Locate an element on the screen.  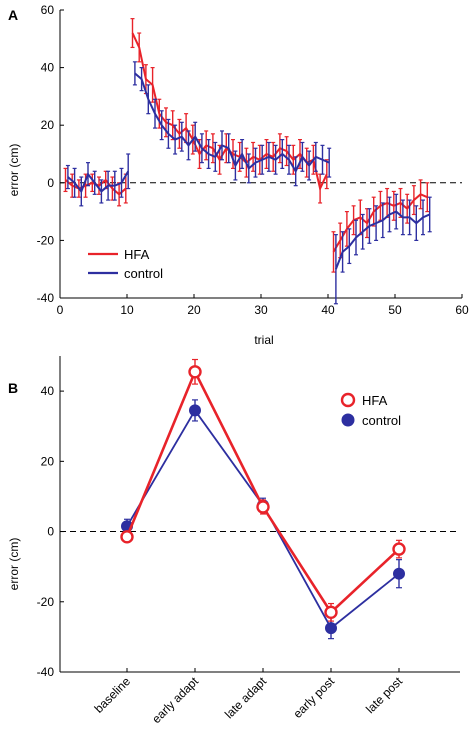
panel-b-y-tick-label: 20 is located at coordinates (48, 461).